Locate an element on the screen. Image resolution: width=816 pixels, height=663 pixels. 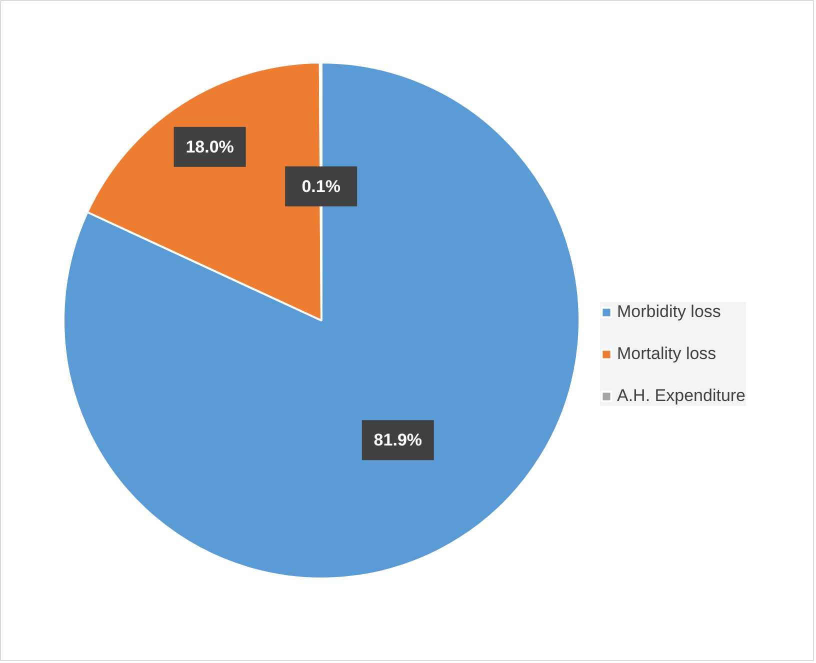
data-label: 0.1% is located at coordinates (321, 186).